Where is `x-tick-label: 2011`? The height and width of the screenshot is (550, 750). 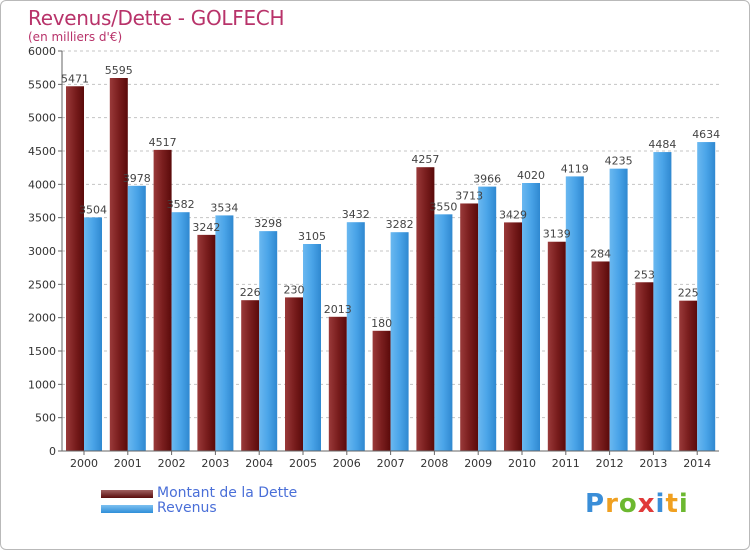
x-tick-label: 2011 is located at coordinates (566, 463).